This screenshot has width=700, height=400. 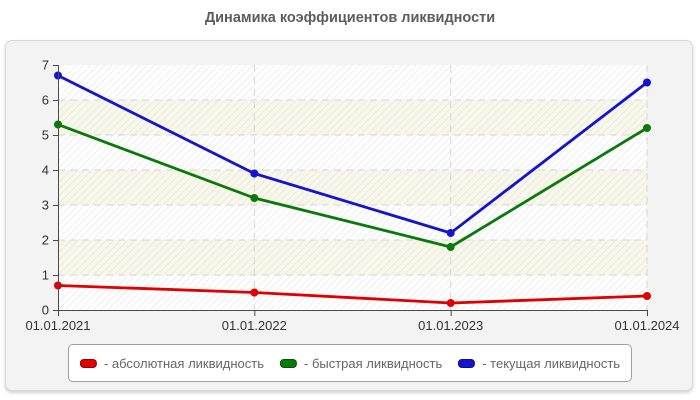 What do you see at coordinates (551, 363) in the screenshot?
I see `legend-label: - текущая ликвидность` at bounding box center [551, 363].